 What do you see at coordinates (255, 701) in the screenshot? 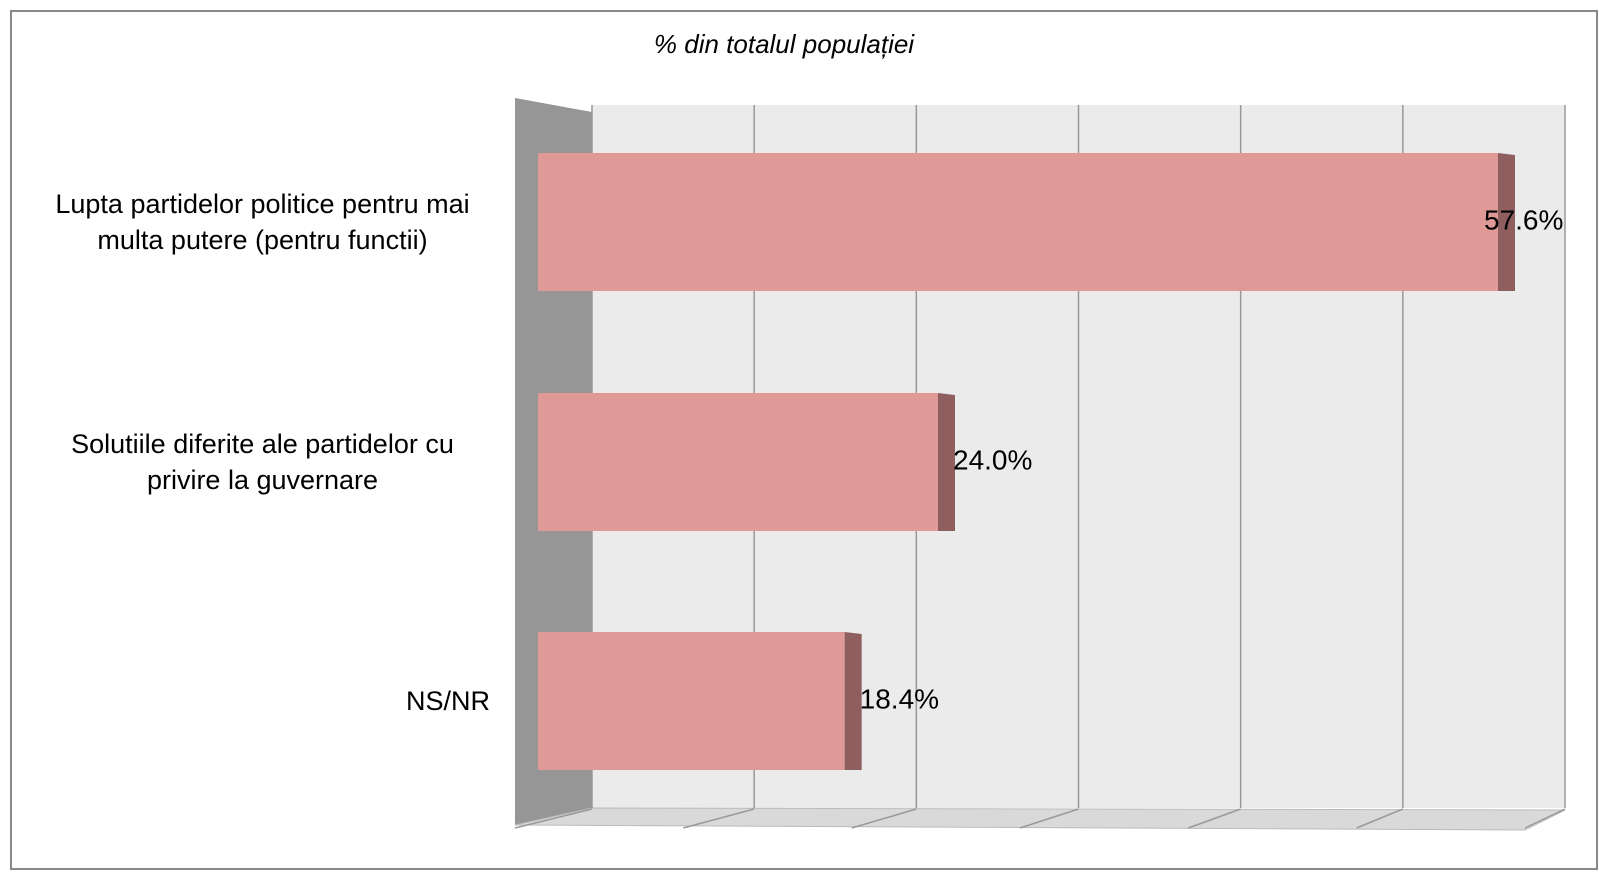
I see `category-label-box: NS/NR` at bounding box center [255, 701].